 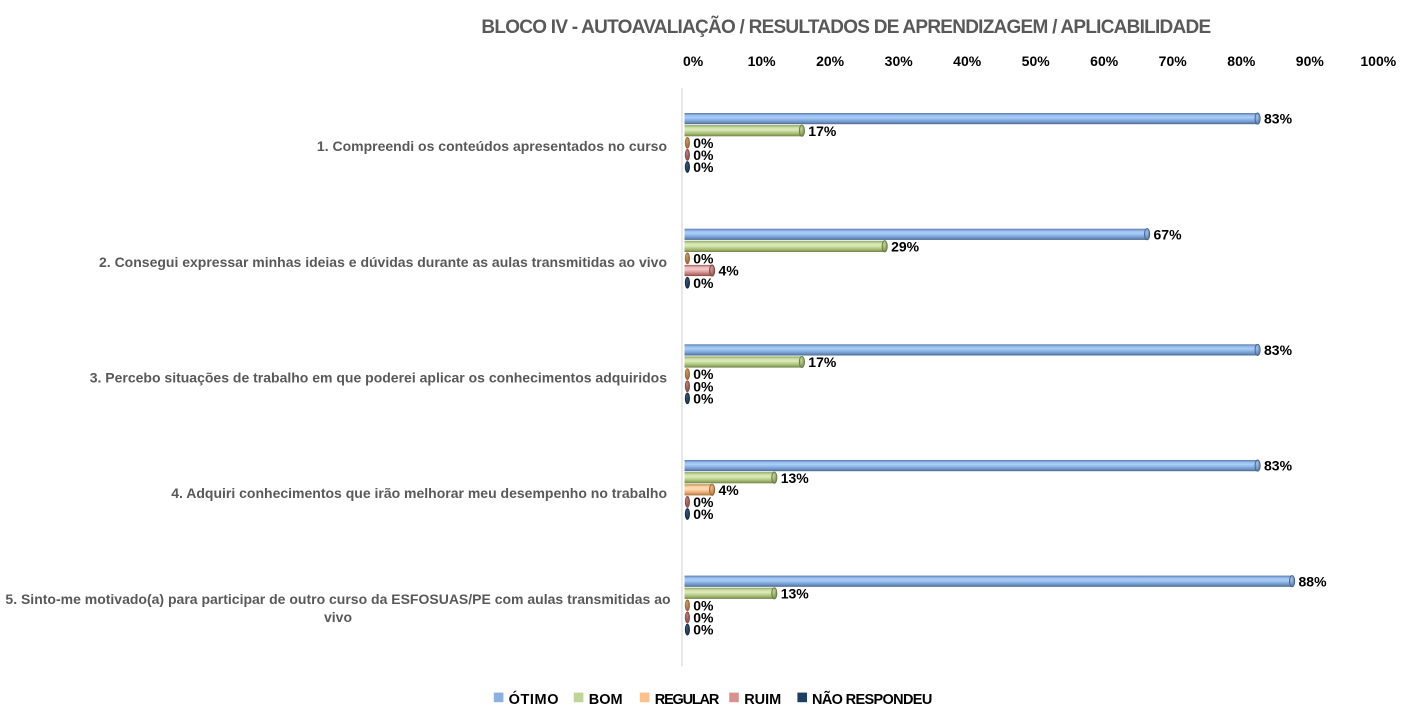 What do you see at coordinates (967, 61) in the screenshot?
I see `svg-text: 40%` at bounding box center [967, 61].